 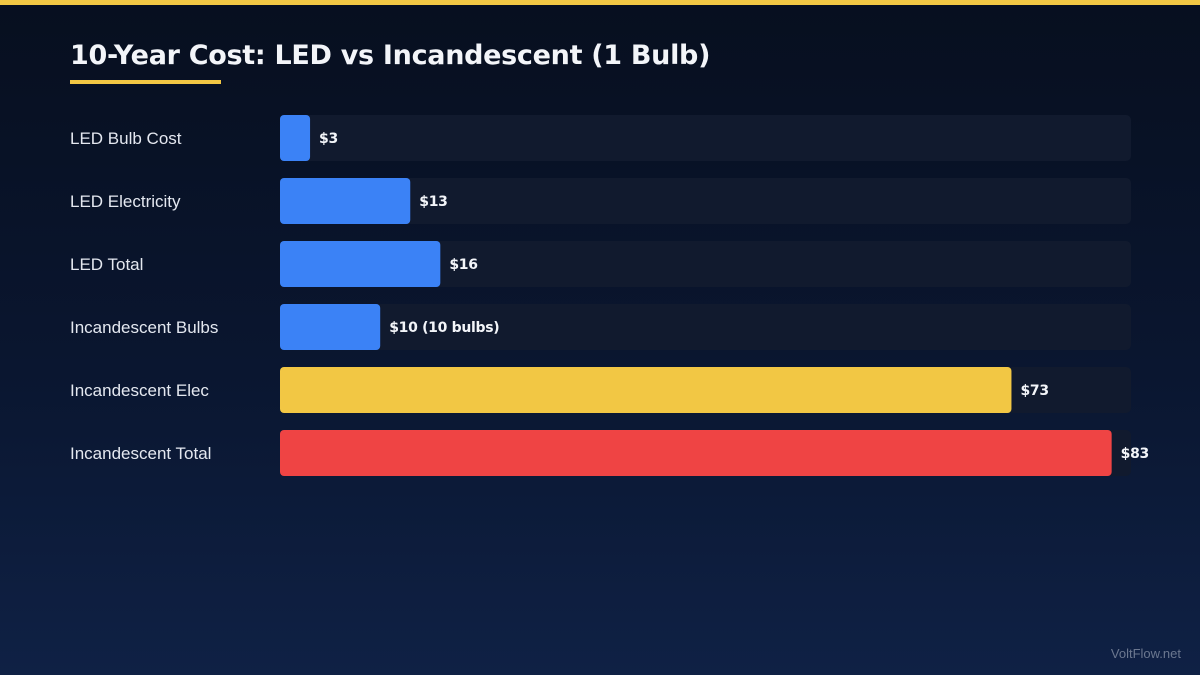 I want to click on top-accent-bar, so click(x=600, y=2).